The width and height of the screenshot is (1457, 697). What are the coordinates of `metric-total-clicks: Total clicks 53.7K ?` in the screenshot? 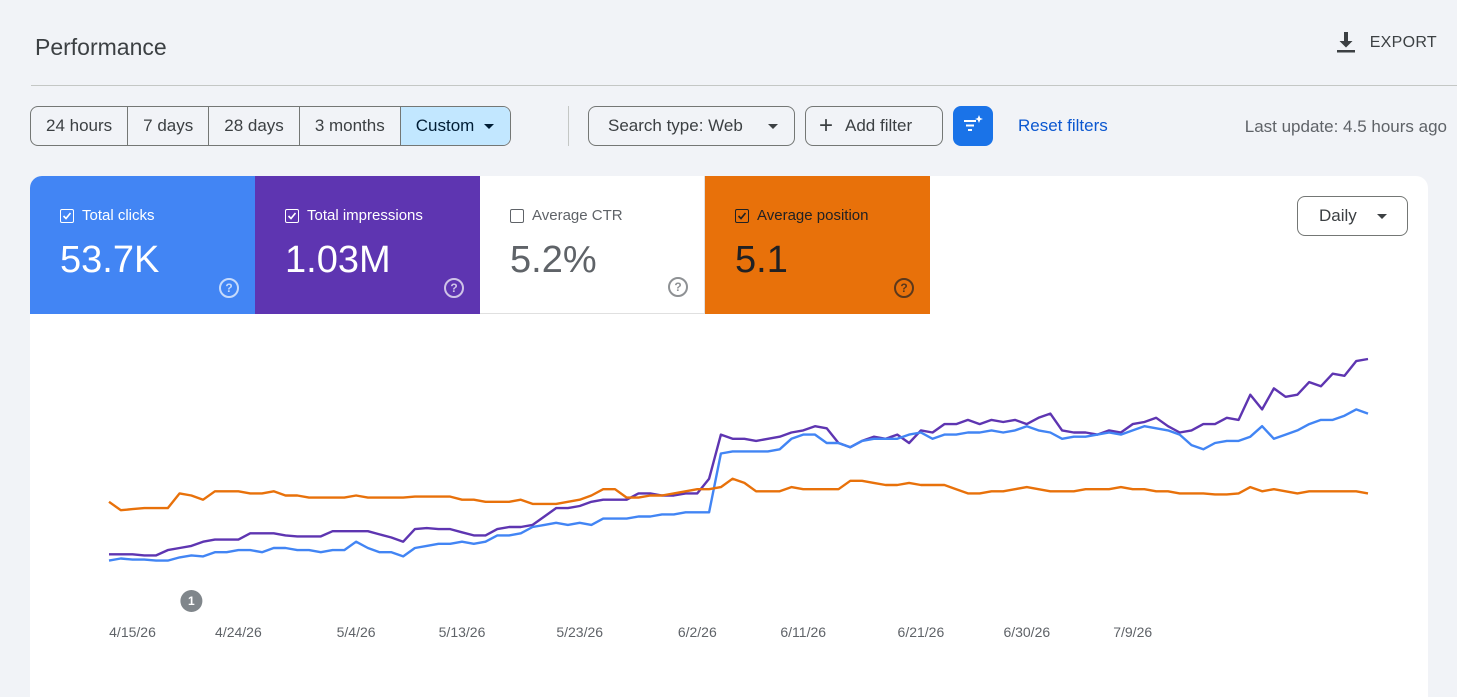 It's located at (142, 245).